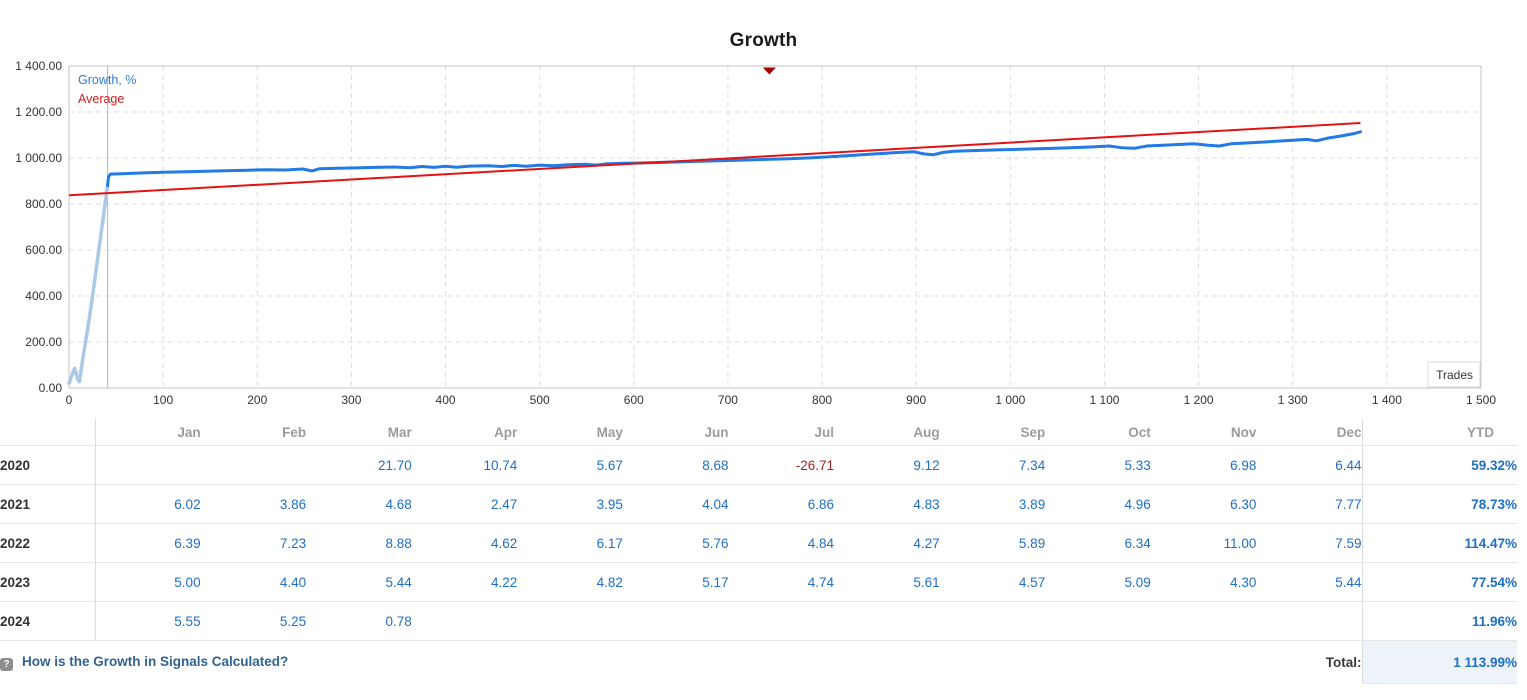  I want to click on ytd-value: 78.73%, so click(1439, 504).